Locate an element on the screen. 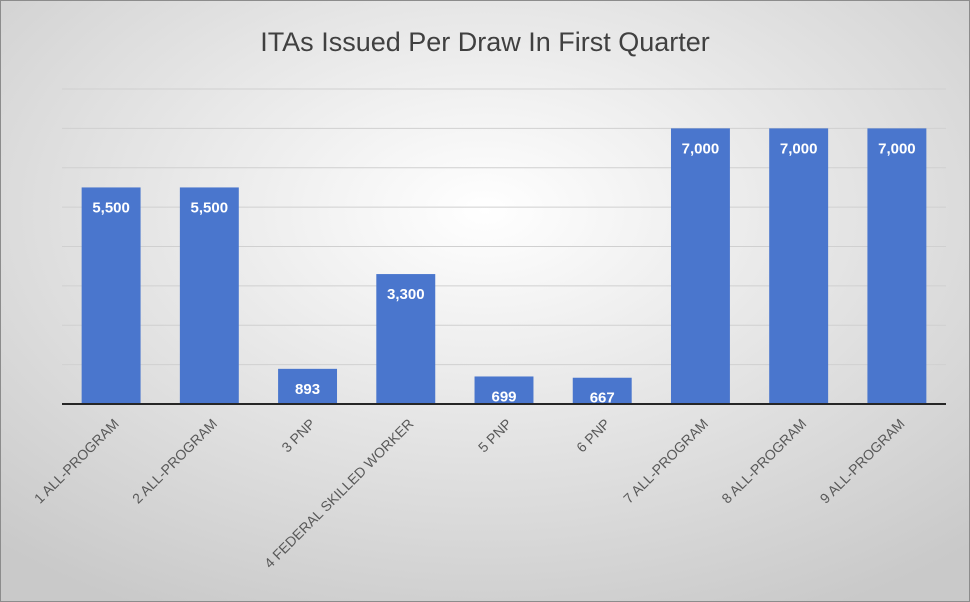 The width and height of the screenshot is (970, 602). value-label: 699 is located at coordinates (503, 396).